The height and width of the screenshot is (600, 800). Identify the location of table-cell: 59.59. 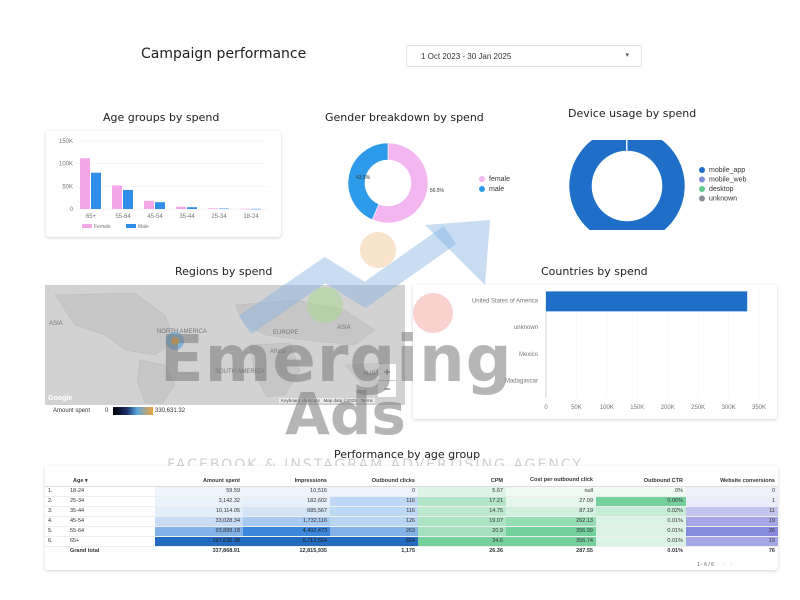
(199, 491).